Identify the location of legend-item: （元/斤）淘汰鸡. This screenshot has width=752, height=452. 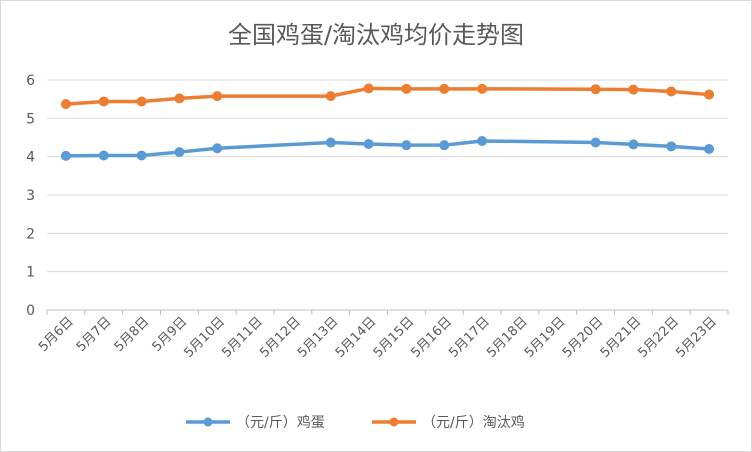
(448, 422).